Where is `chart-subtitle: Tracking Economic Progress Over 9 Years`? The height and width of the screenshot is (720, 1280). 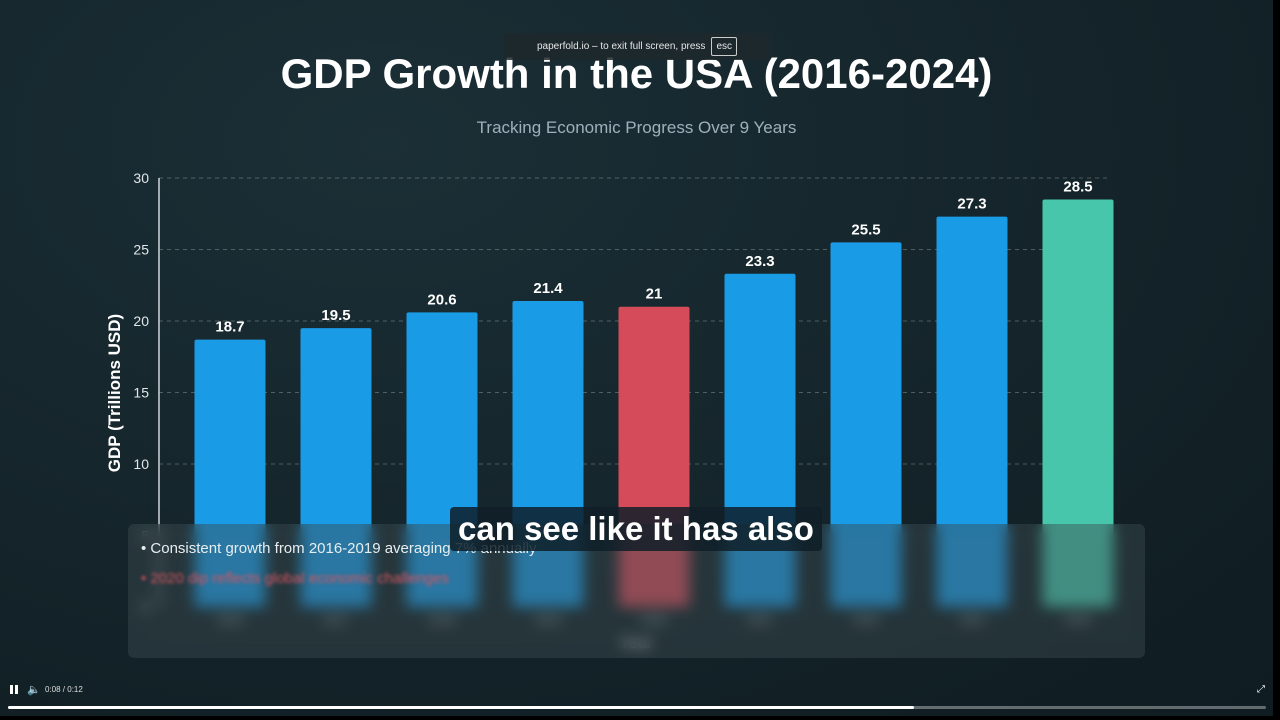 chart-subtitle: Tracking Economic Progress Over 9 Years is located at coordinates (636, 127).